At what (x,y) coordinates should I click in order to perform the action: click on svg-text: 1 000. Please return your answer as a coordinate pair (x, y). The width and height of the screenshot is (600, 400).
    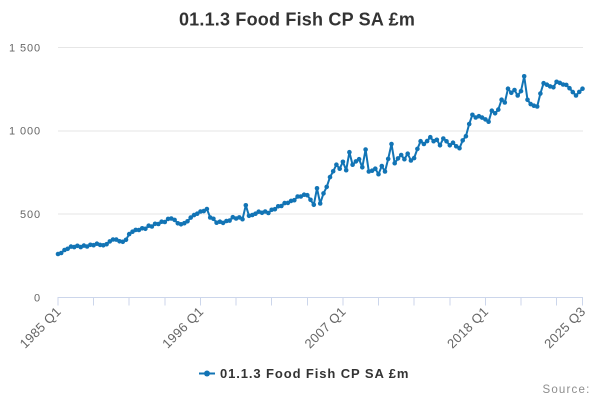
    Looking at the image, I should click on (25, 132).